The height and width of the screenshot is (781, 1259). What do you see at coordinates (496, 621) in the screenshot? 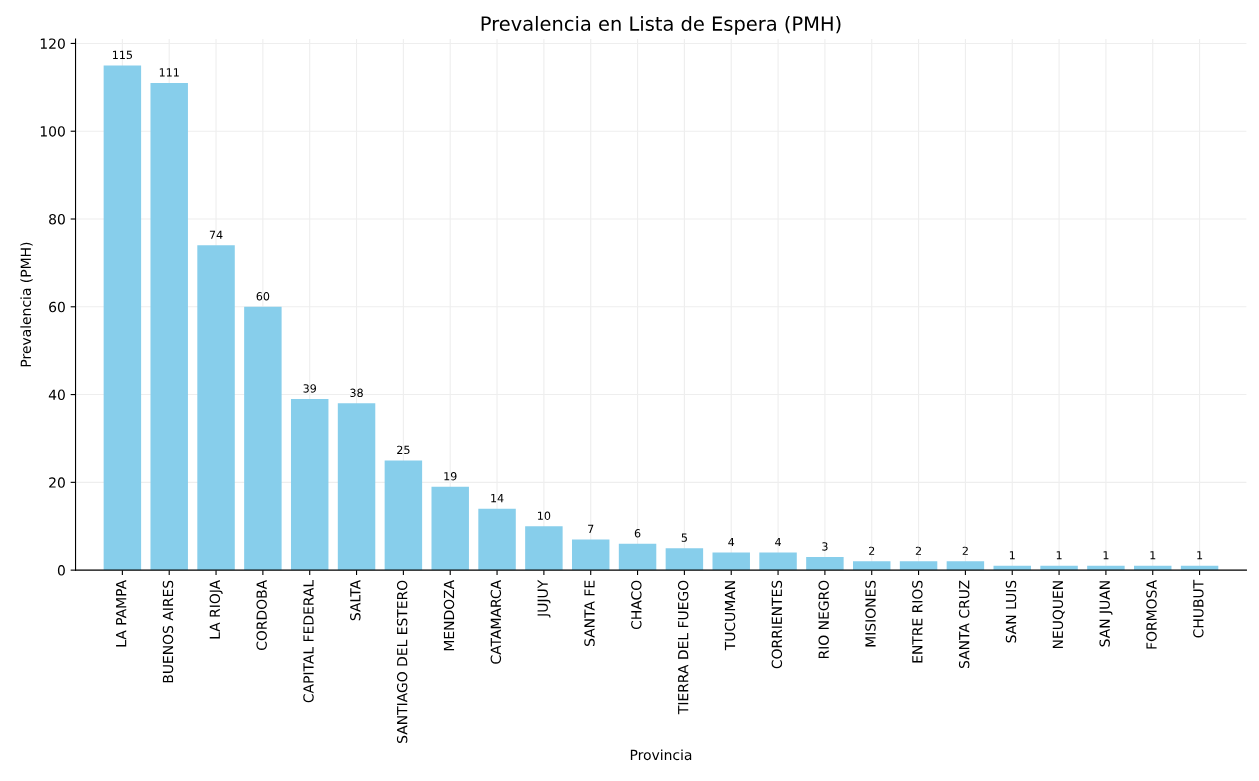
I see `x-tick-label: CATAMARCA` at bounding box center [496, 621].